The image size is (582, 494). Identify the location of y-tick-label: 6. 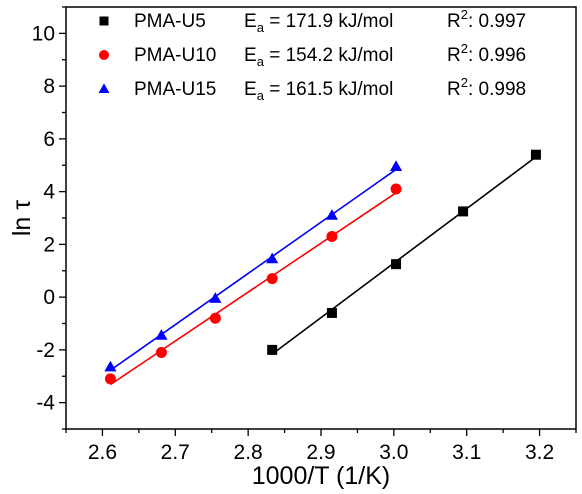
(49, 139).